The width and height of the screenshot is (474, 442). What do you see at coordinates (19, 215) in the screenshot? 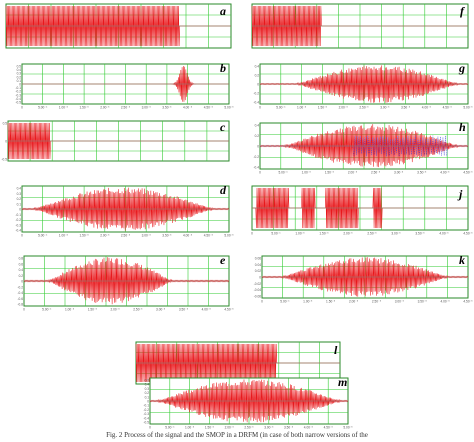
I see `y-tick-label: -0.1` at bounding box center [19, 215].